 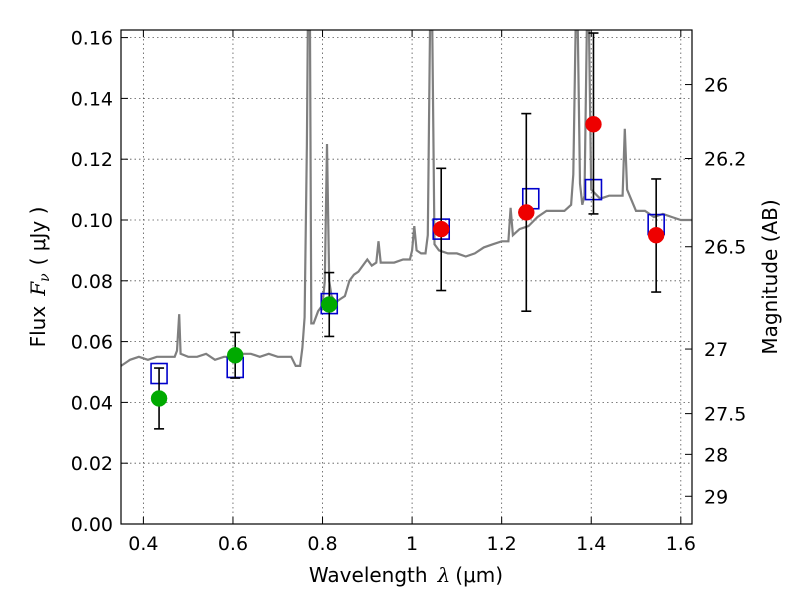 What do you see at coordinates (92, 160) in the screenshot?
I see `y-tick-label: 0.12` at bounding box center [92, 160].